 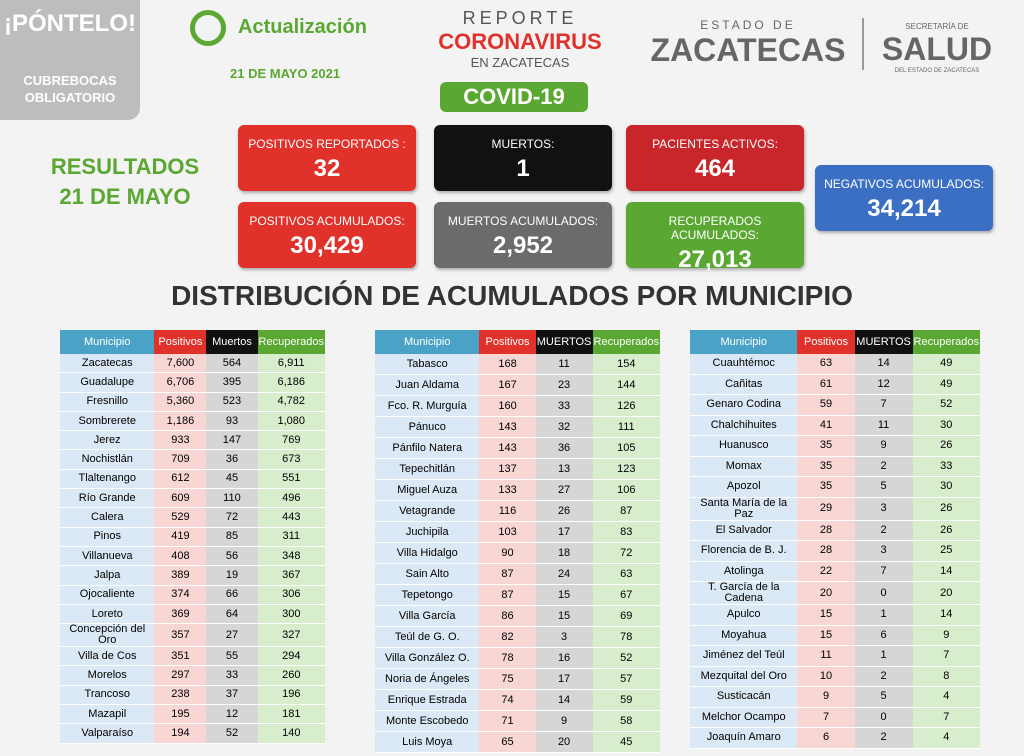 I want to click on table-cell: Río Grande, so click(x=107, y=498).